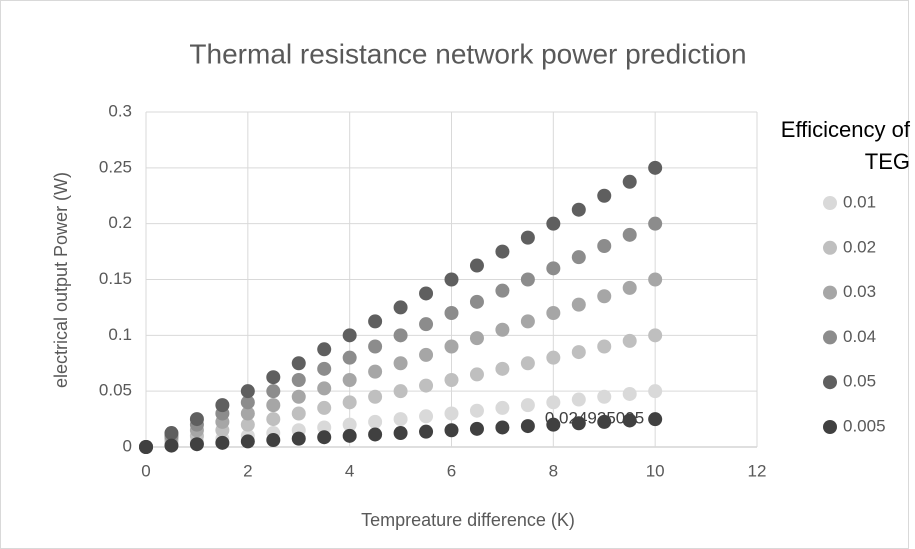 The height and width of the screenshot is (549, 915). Describe the element at coordinates (864, 425) in the screenshot. I see `legend-label: 0.005` at that location.